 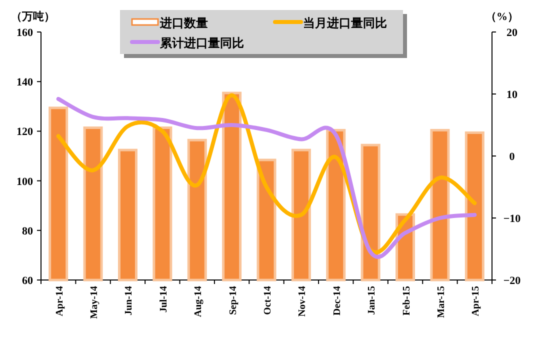 What do you see at coordinates (198, 302) in the screenshot?
I see `x-tick-label: Aug-14` at bounding box center [198, 302].